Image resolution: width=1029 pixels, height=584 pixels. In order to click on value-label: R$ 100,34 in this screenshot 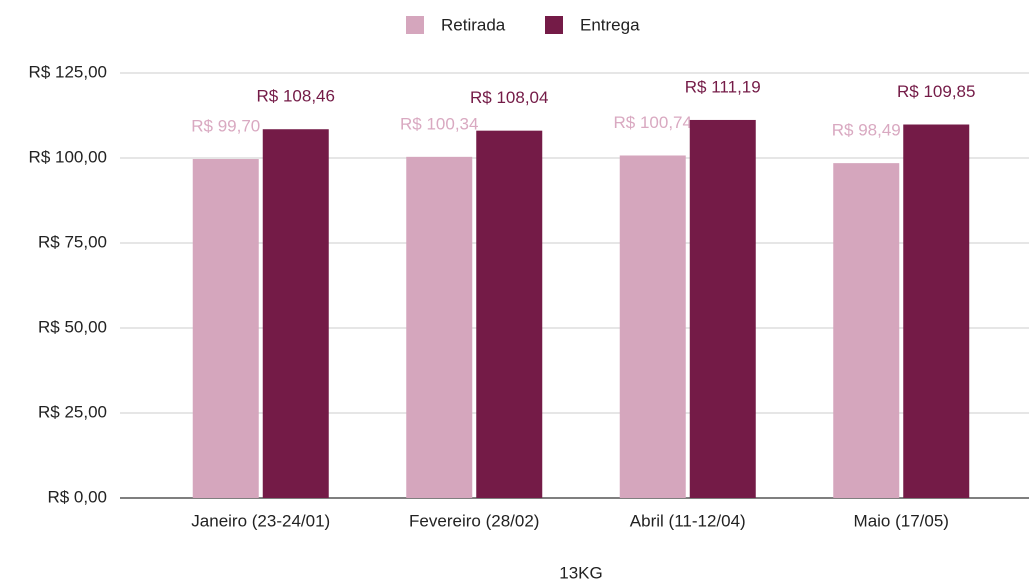, I will do `click(439, 123)`.